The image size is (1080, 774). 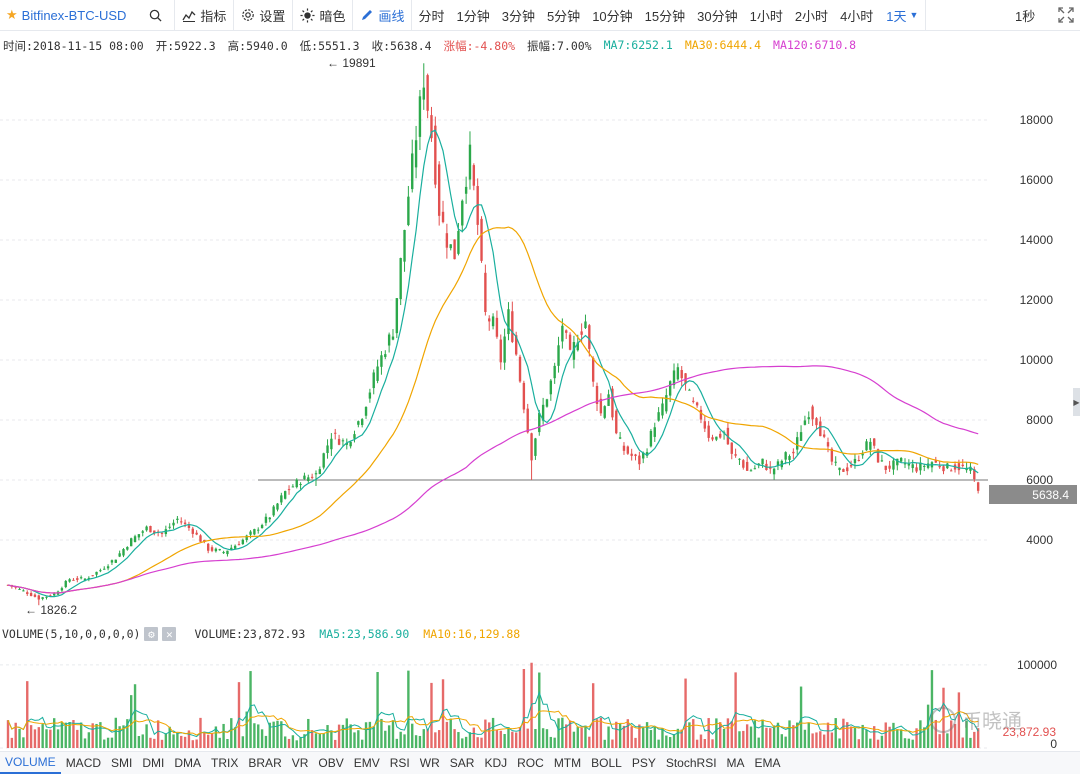 I want to click on settings-button: 设置, so click(x=263, y=15).